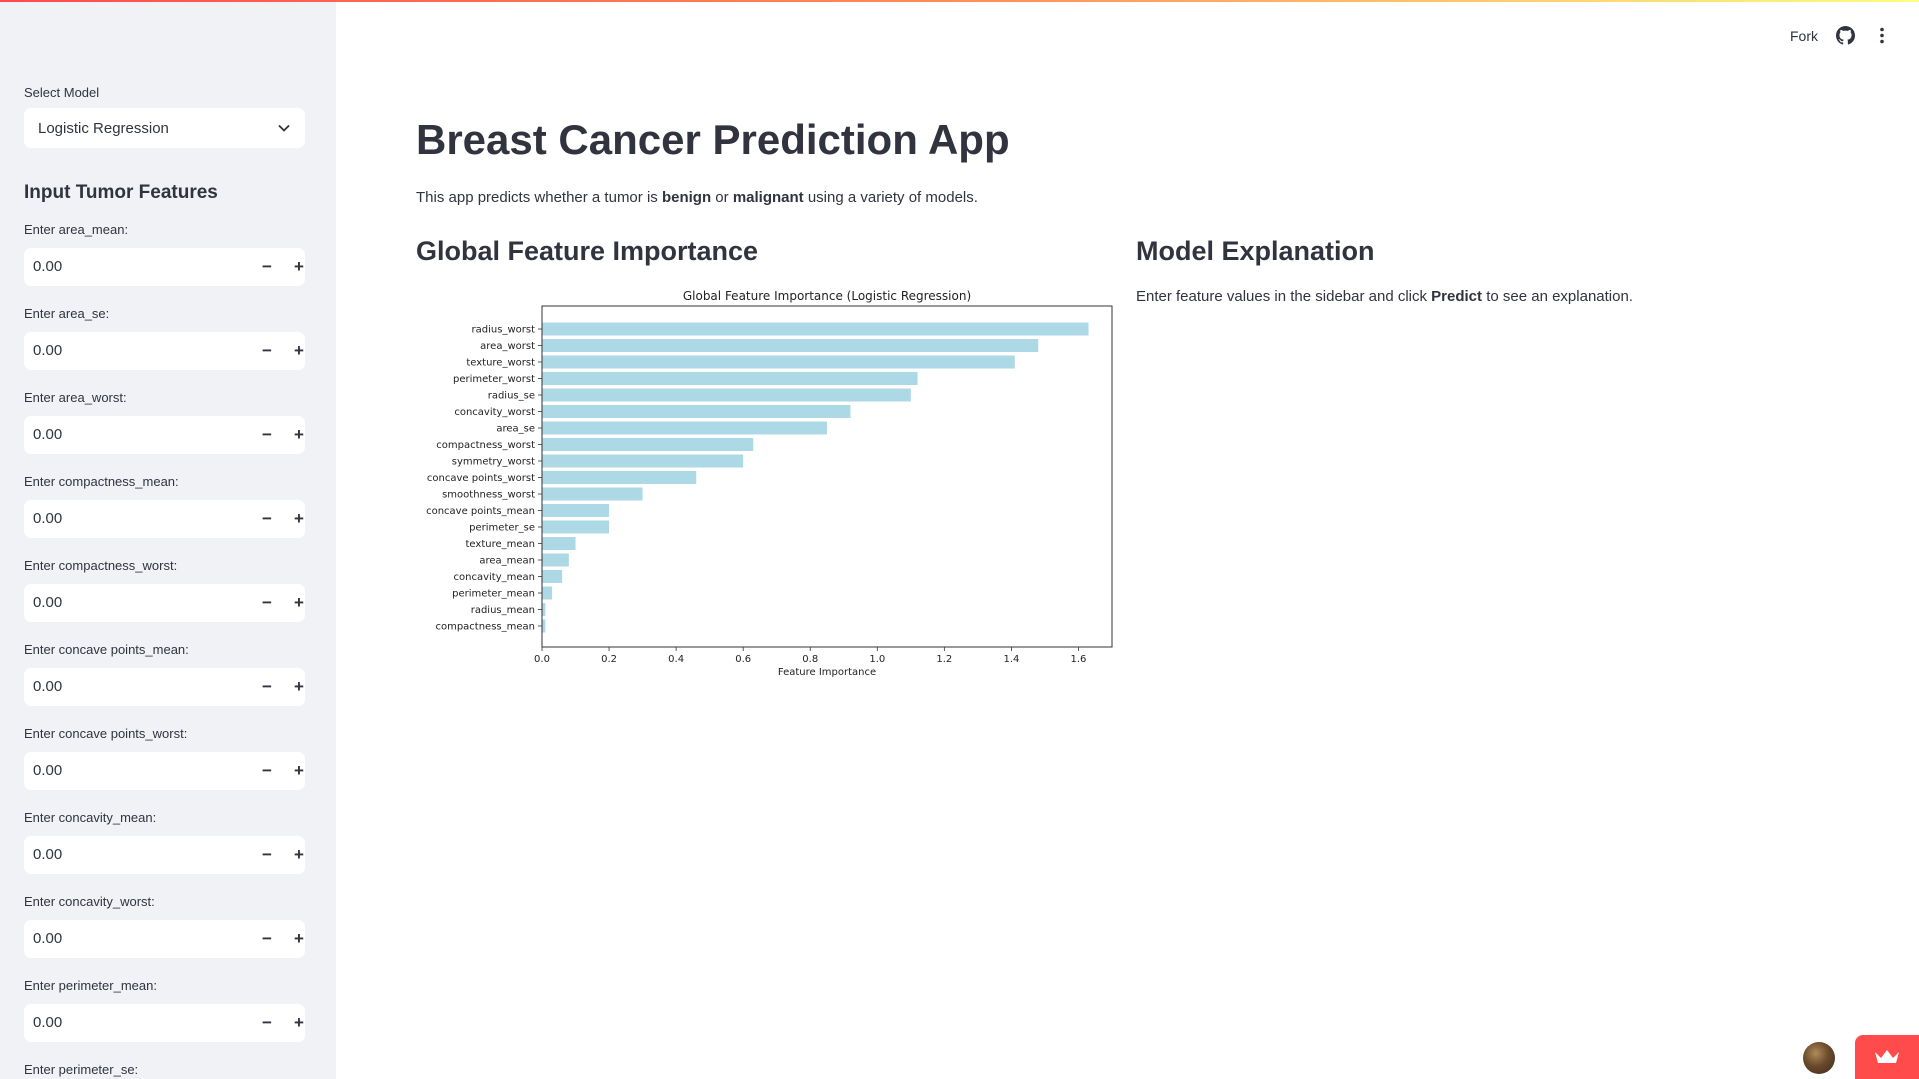  Describe the element at coordinates (89, 901) in the screenshot. I see `input-label: Enter concavity_worst:` at that location.